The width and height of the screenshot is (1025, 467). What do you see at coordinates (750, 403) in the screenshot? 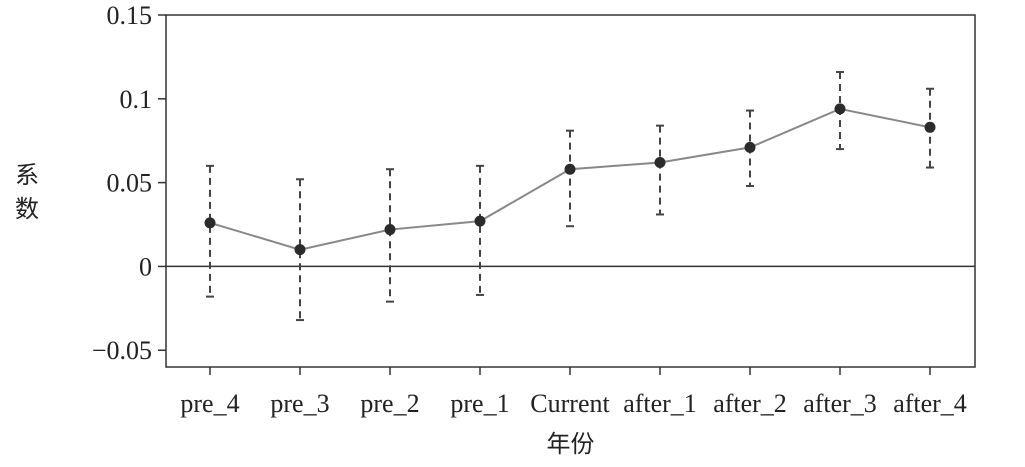
I see `x-tick-label: after_2` at bounding box center [750, 403].